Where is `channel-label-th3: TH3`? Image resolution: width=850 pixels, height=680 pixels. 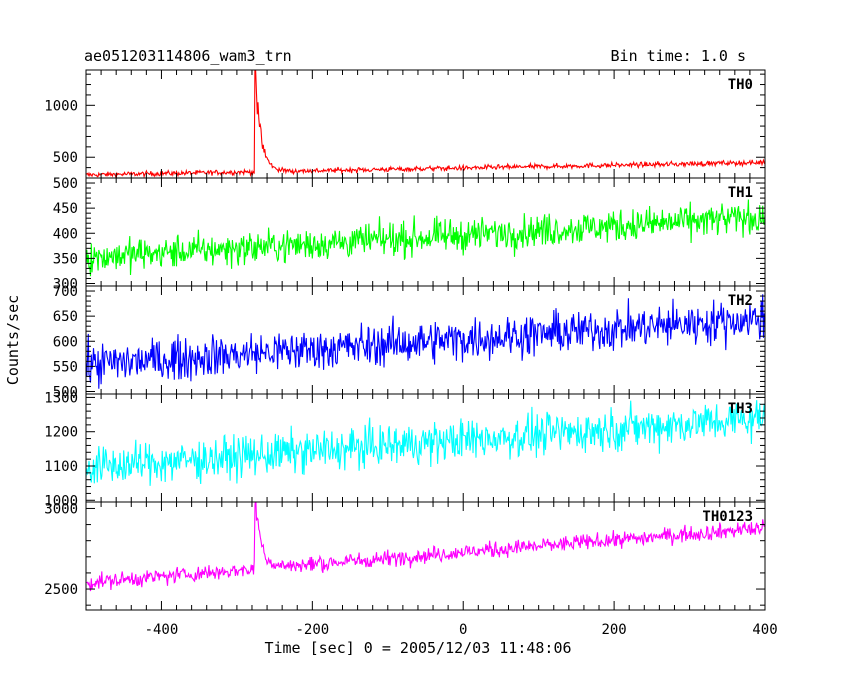
channel-label-th3: TH3 is located at coordinates (740, 409).